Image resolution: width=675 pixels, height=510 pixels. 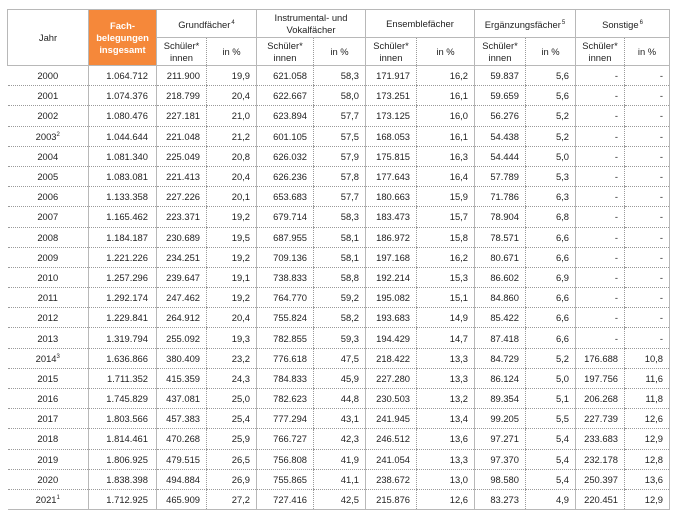 What do you see at coordinates (48, 156) in the screenshot?
I see `year-value: 2004` at bounding box center [48, 156].